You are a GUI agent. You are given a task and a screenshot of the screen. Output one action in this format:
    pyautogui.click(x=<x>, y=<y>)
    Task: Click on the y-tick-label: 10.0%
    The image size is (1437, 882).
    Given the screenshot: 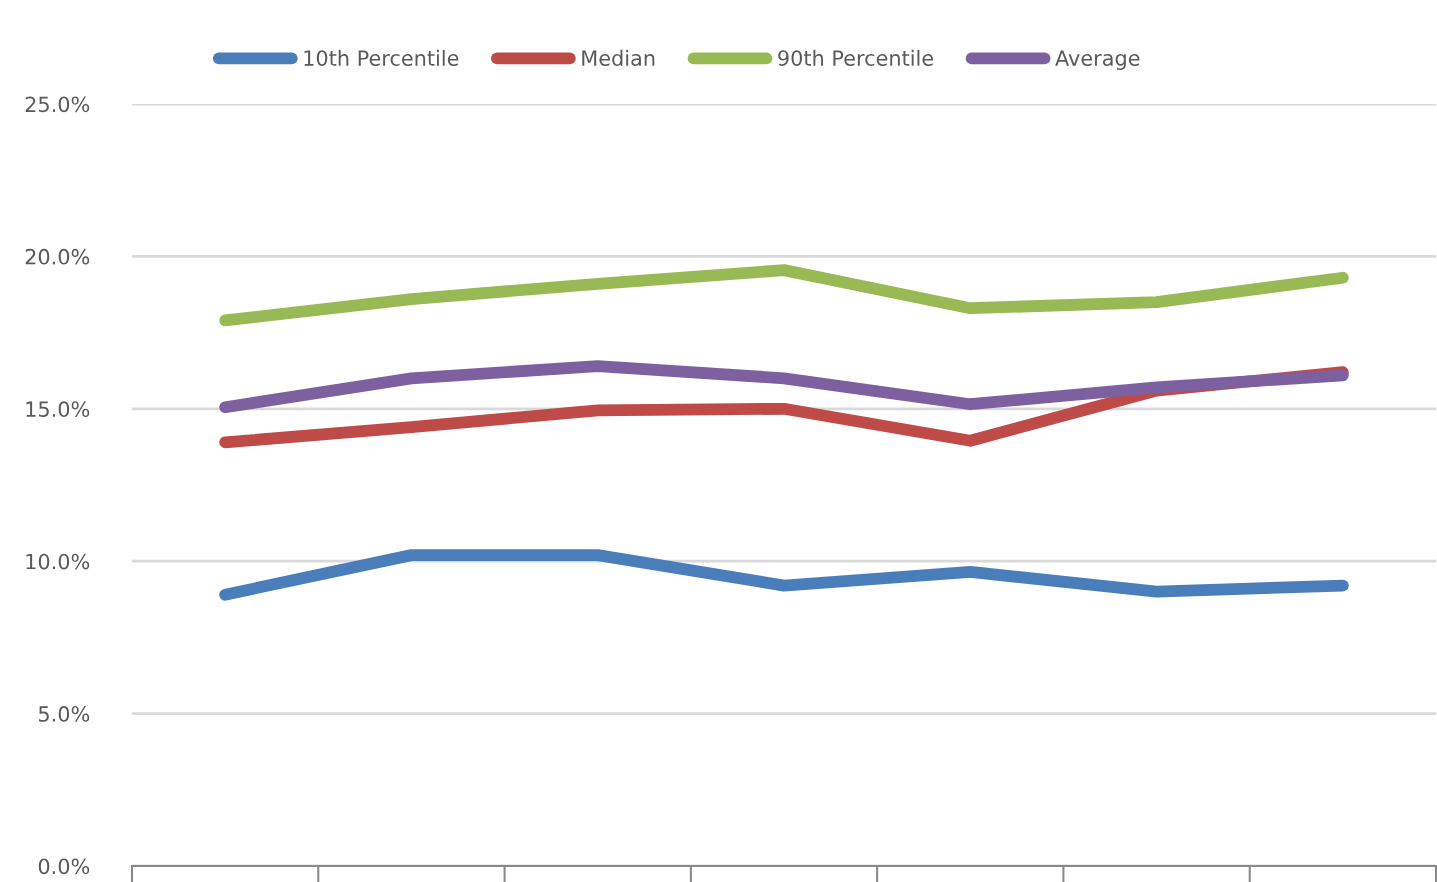 What is the action you would take?
    pyautogui.click(x=58, y=561)
    